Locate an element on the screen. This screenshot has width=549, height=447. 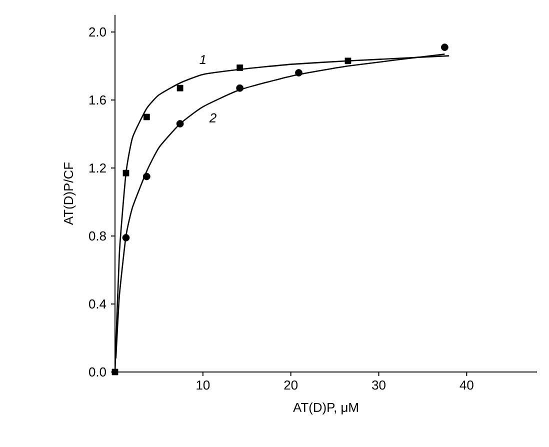
y-tick-label: 0.0 is located at coordinates (97, 372).